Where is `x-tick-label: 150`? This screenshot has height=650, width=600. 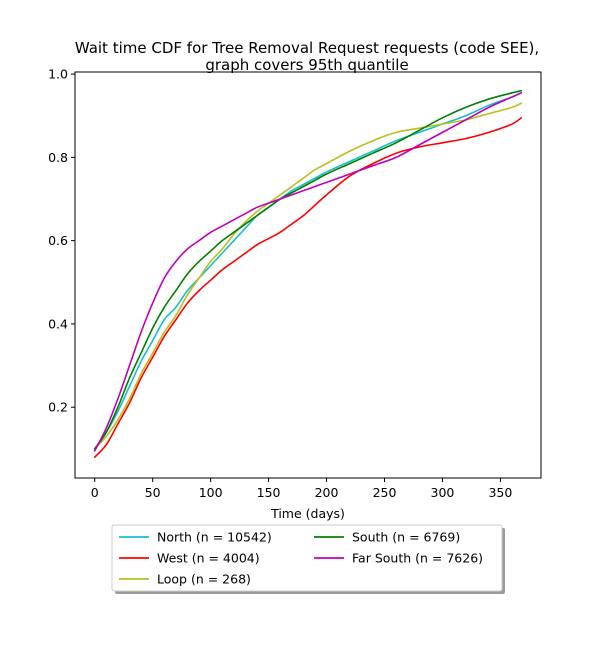
x-tick-label: 150 is located at coordinates (269, 492).